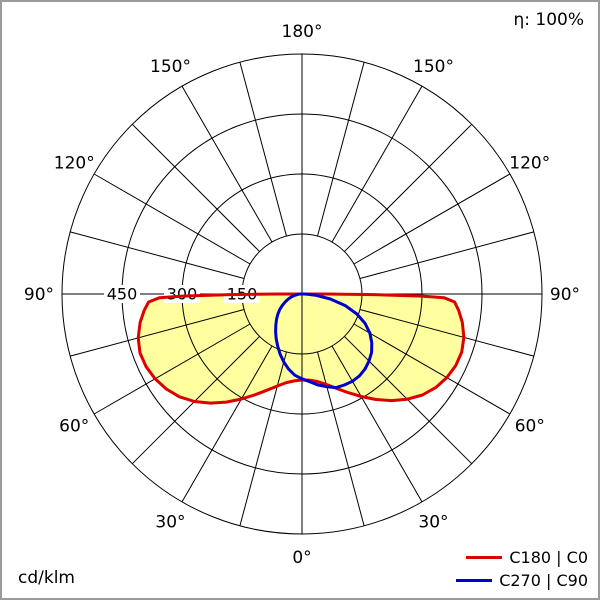  Describe the element at coordinates (301, 558) in the screenshot. I see `angle-label: 0°` at that location.